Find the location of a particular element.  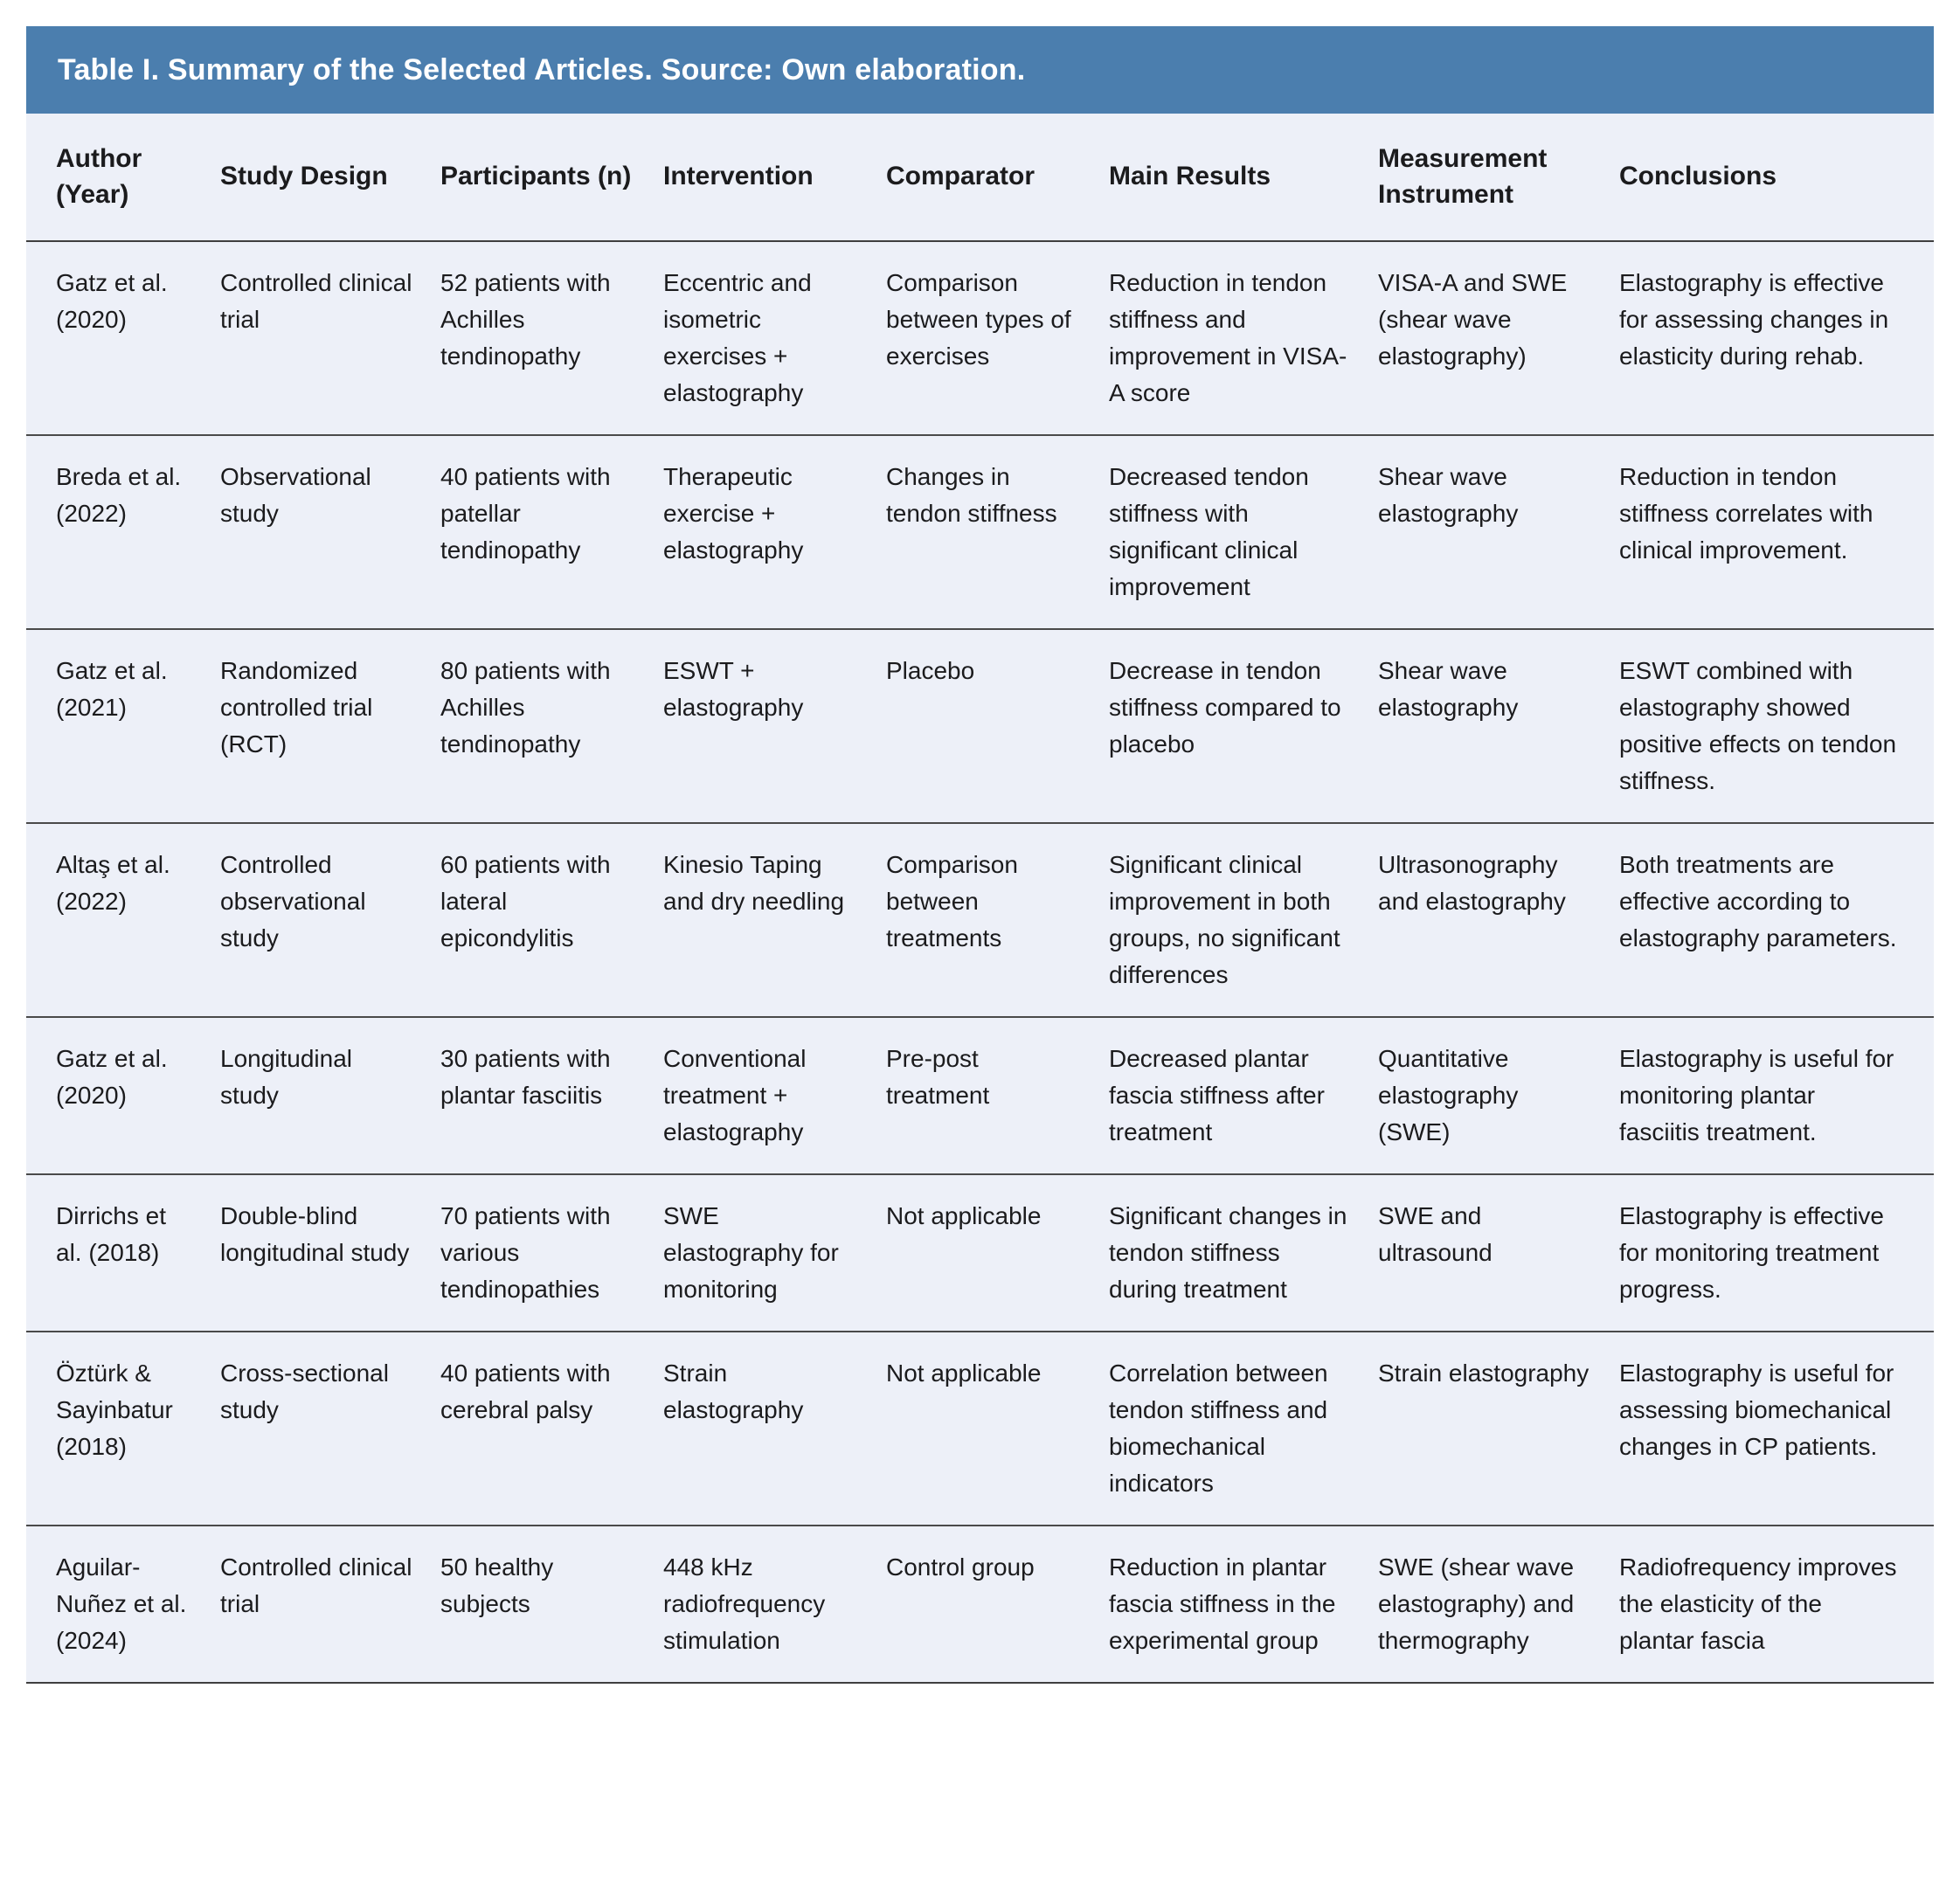

cell-intervention: SWE elastography for monitoring is located at coordinates (774, 1253).